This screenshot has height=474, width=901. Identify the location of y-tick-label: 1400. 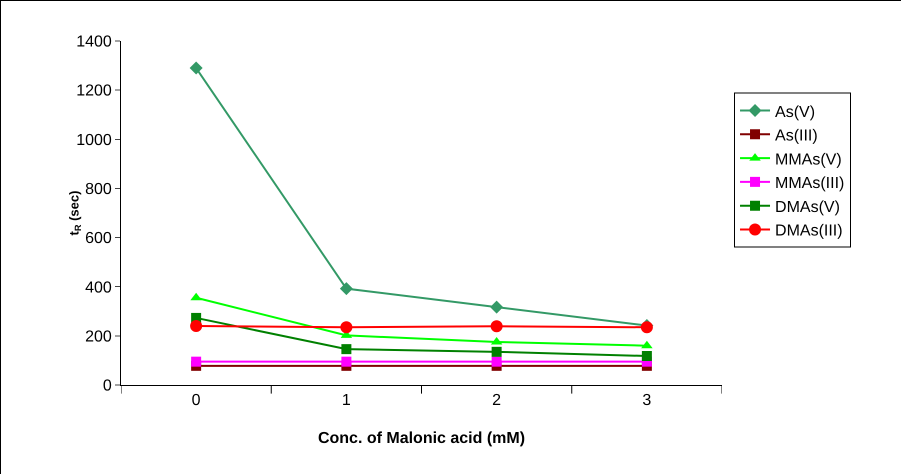
(94, 42).